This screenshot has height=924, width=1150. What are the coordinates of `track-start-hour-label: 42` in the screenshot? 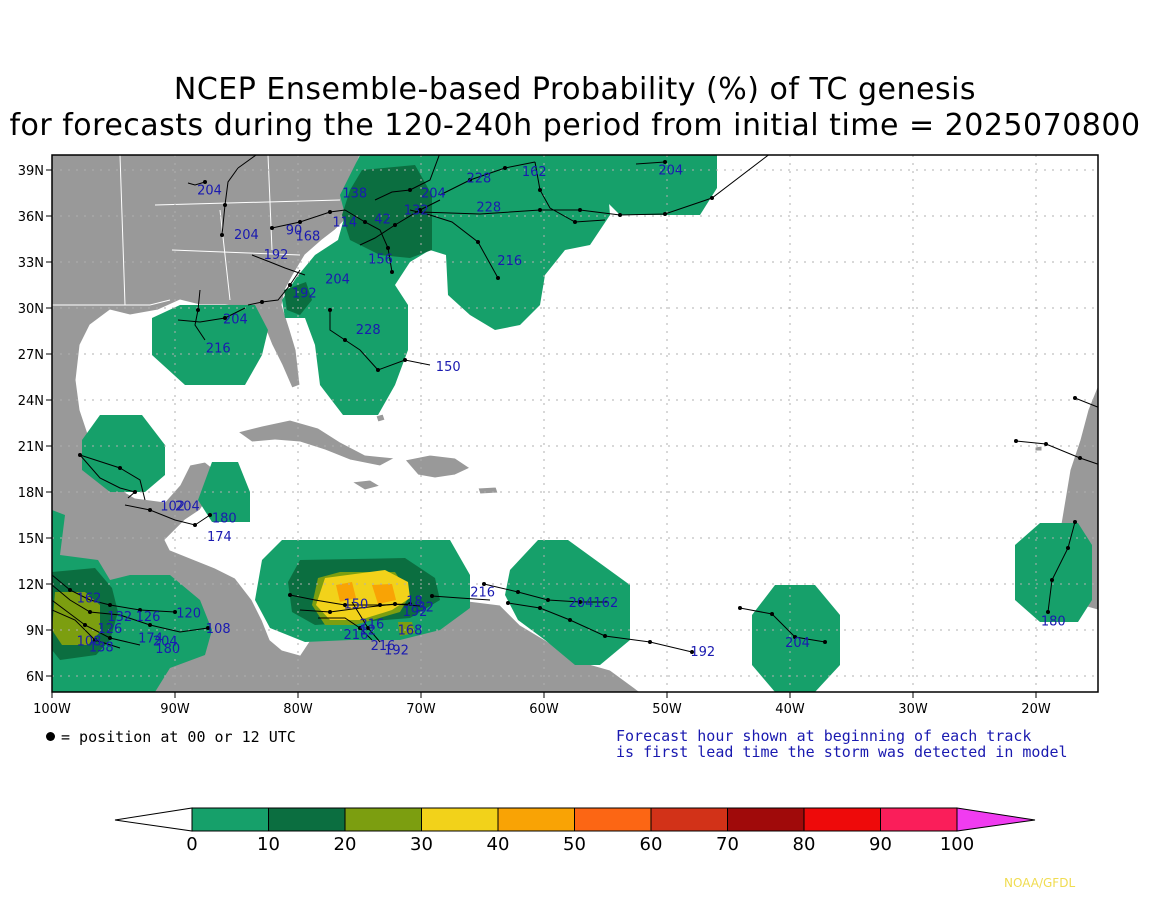 It's located at (382, 220).